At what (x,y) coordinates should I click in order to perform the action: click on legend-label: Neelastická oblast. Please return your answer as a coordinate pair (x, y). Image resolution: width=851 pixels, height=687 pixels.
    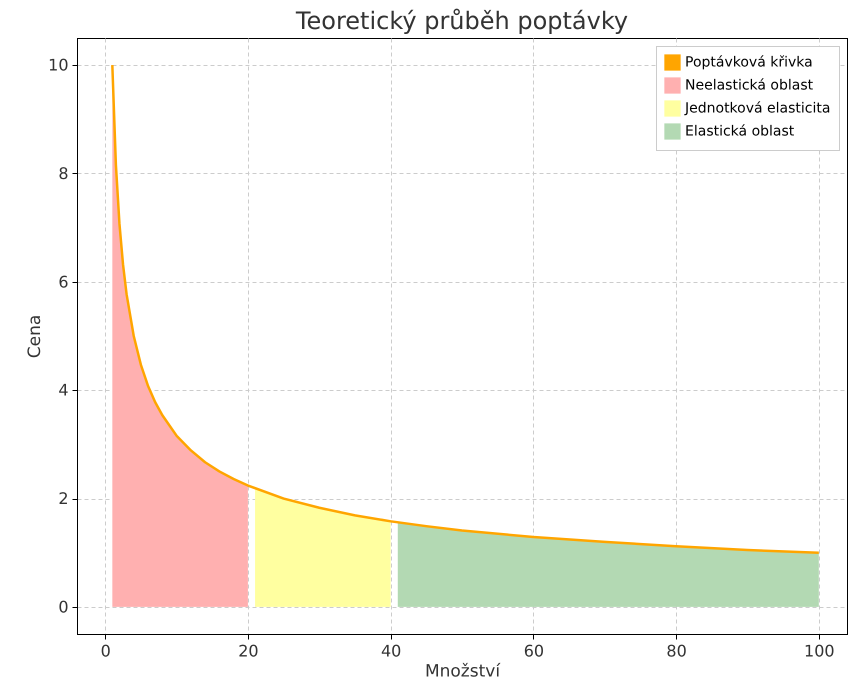
    Looking at the image, I should click on (749, 86).